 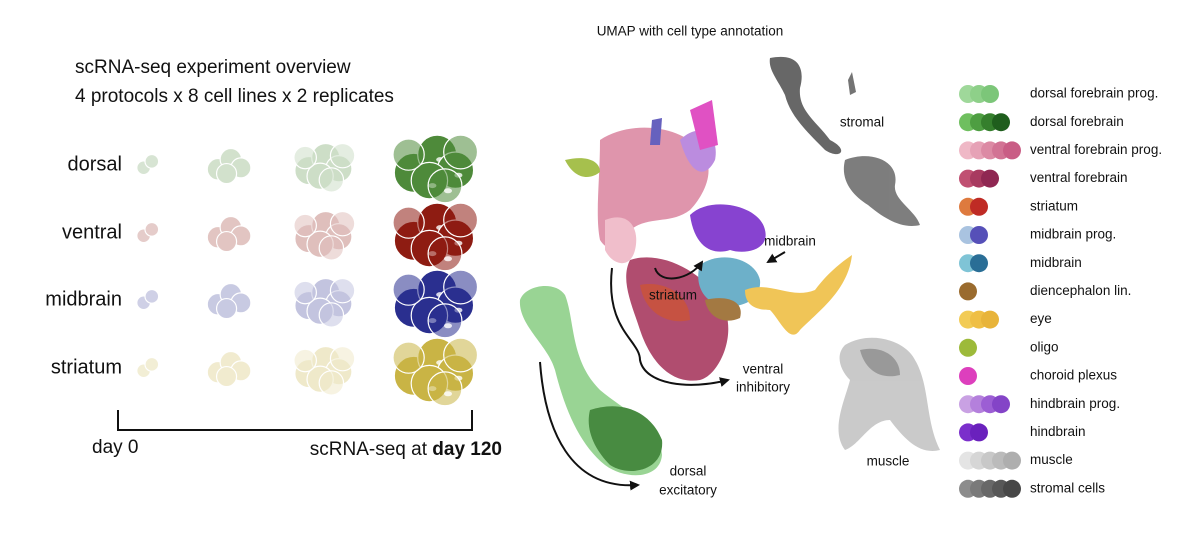 What do you see at coordinates (665, 303) in the screenshot?
I see `striatum-cluster` at bounding box center [665, 303].